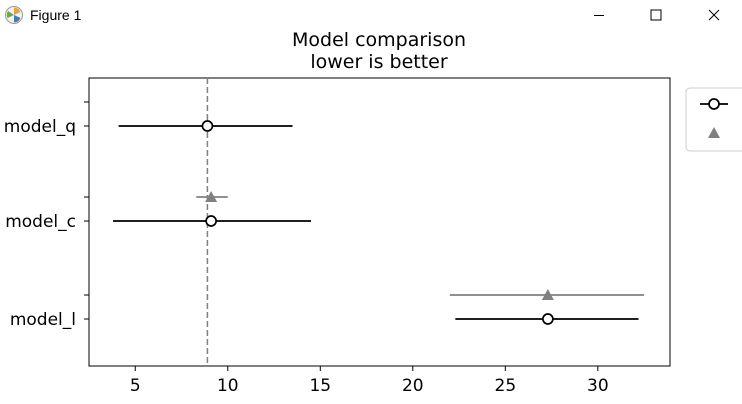 This screenshot has height=404, width=742. Describe the element at coordinates (320, 386) in the screenshot. I see `x-tick-label: 15` at that location.